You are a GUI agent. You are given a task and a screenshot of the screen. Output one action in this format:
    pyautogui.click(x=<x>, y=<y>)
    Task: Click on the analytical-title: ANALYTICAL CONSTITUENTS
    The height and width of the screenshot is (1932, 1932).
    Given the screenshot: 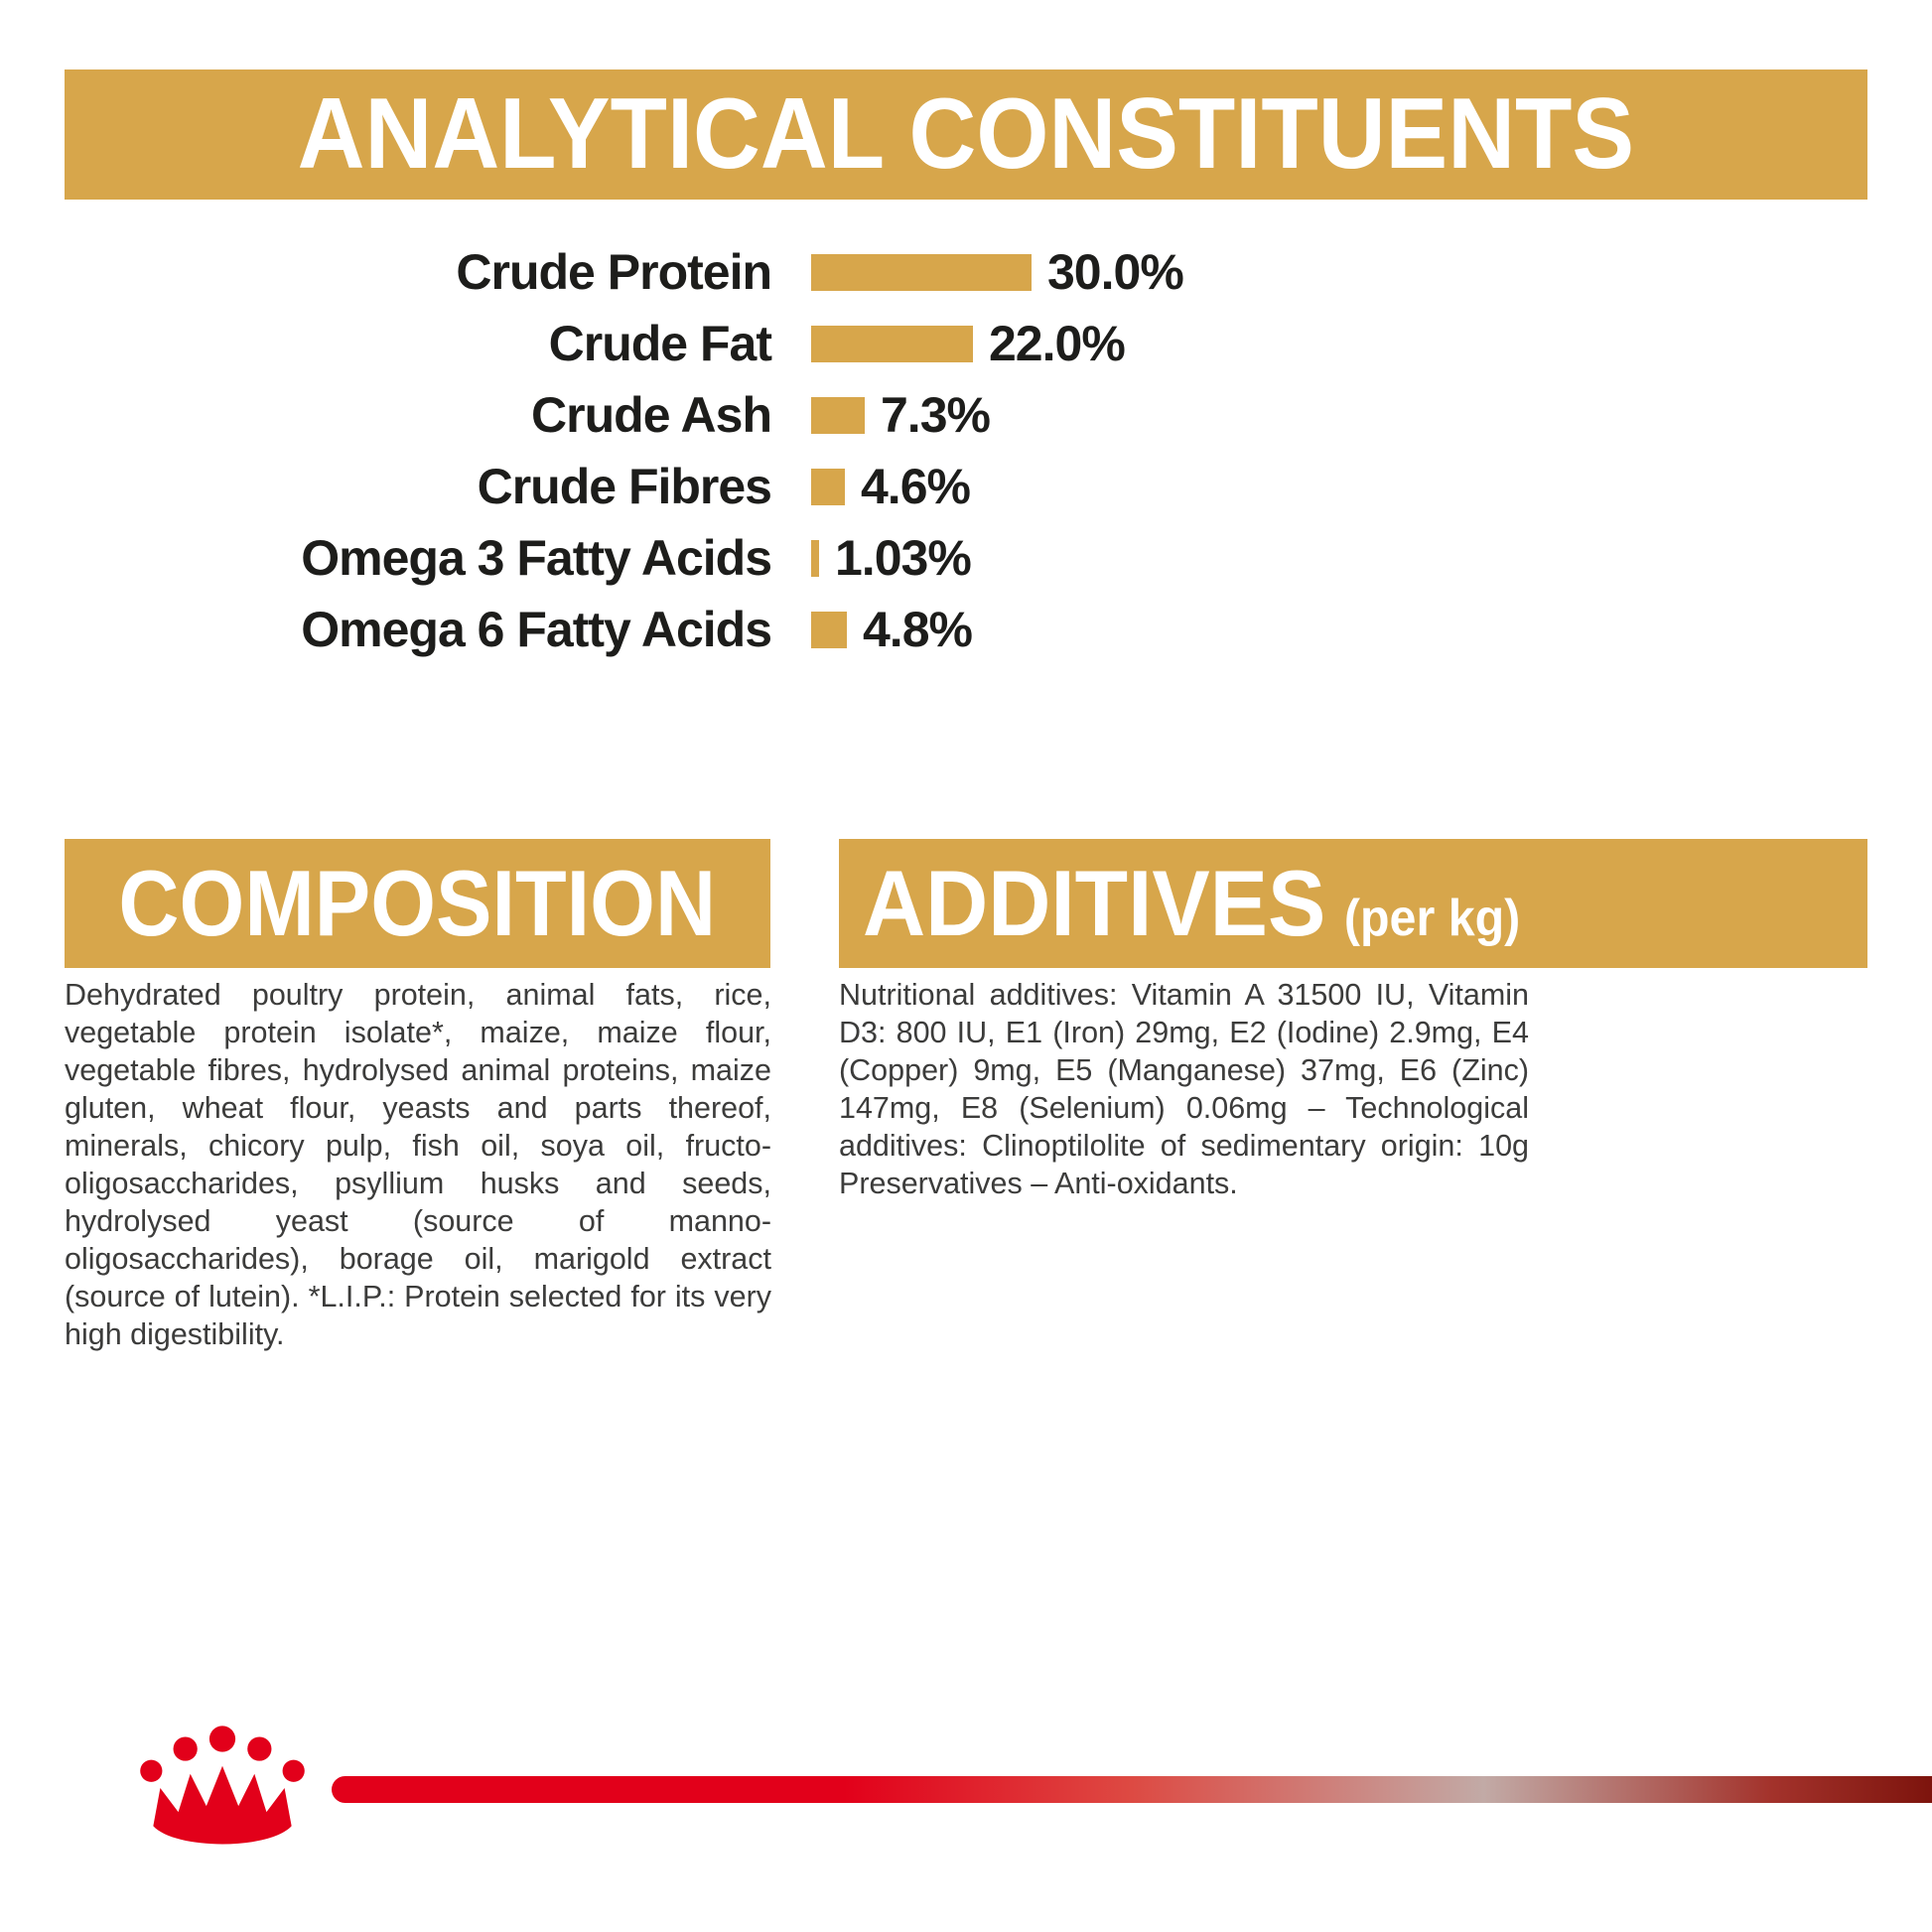 What is the action you would take?
    pyautogui.click(x=966, y=134)
    